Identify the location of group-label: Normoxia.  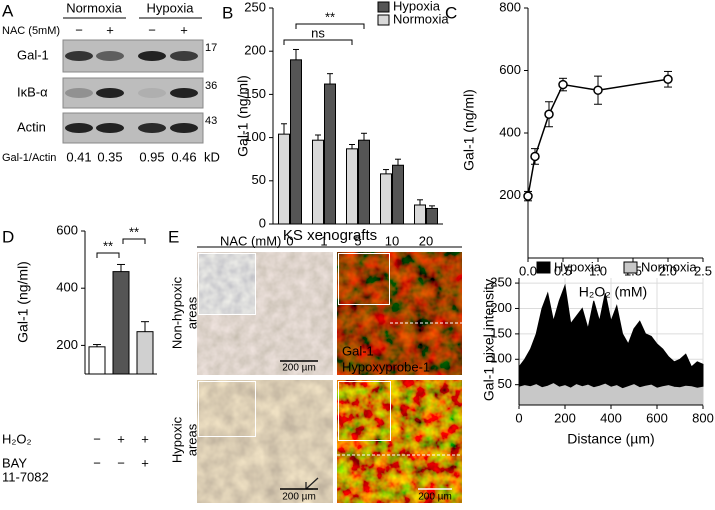
(94, 7).